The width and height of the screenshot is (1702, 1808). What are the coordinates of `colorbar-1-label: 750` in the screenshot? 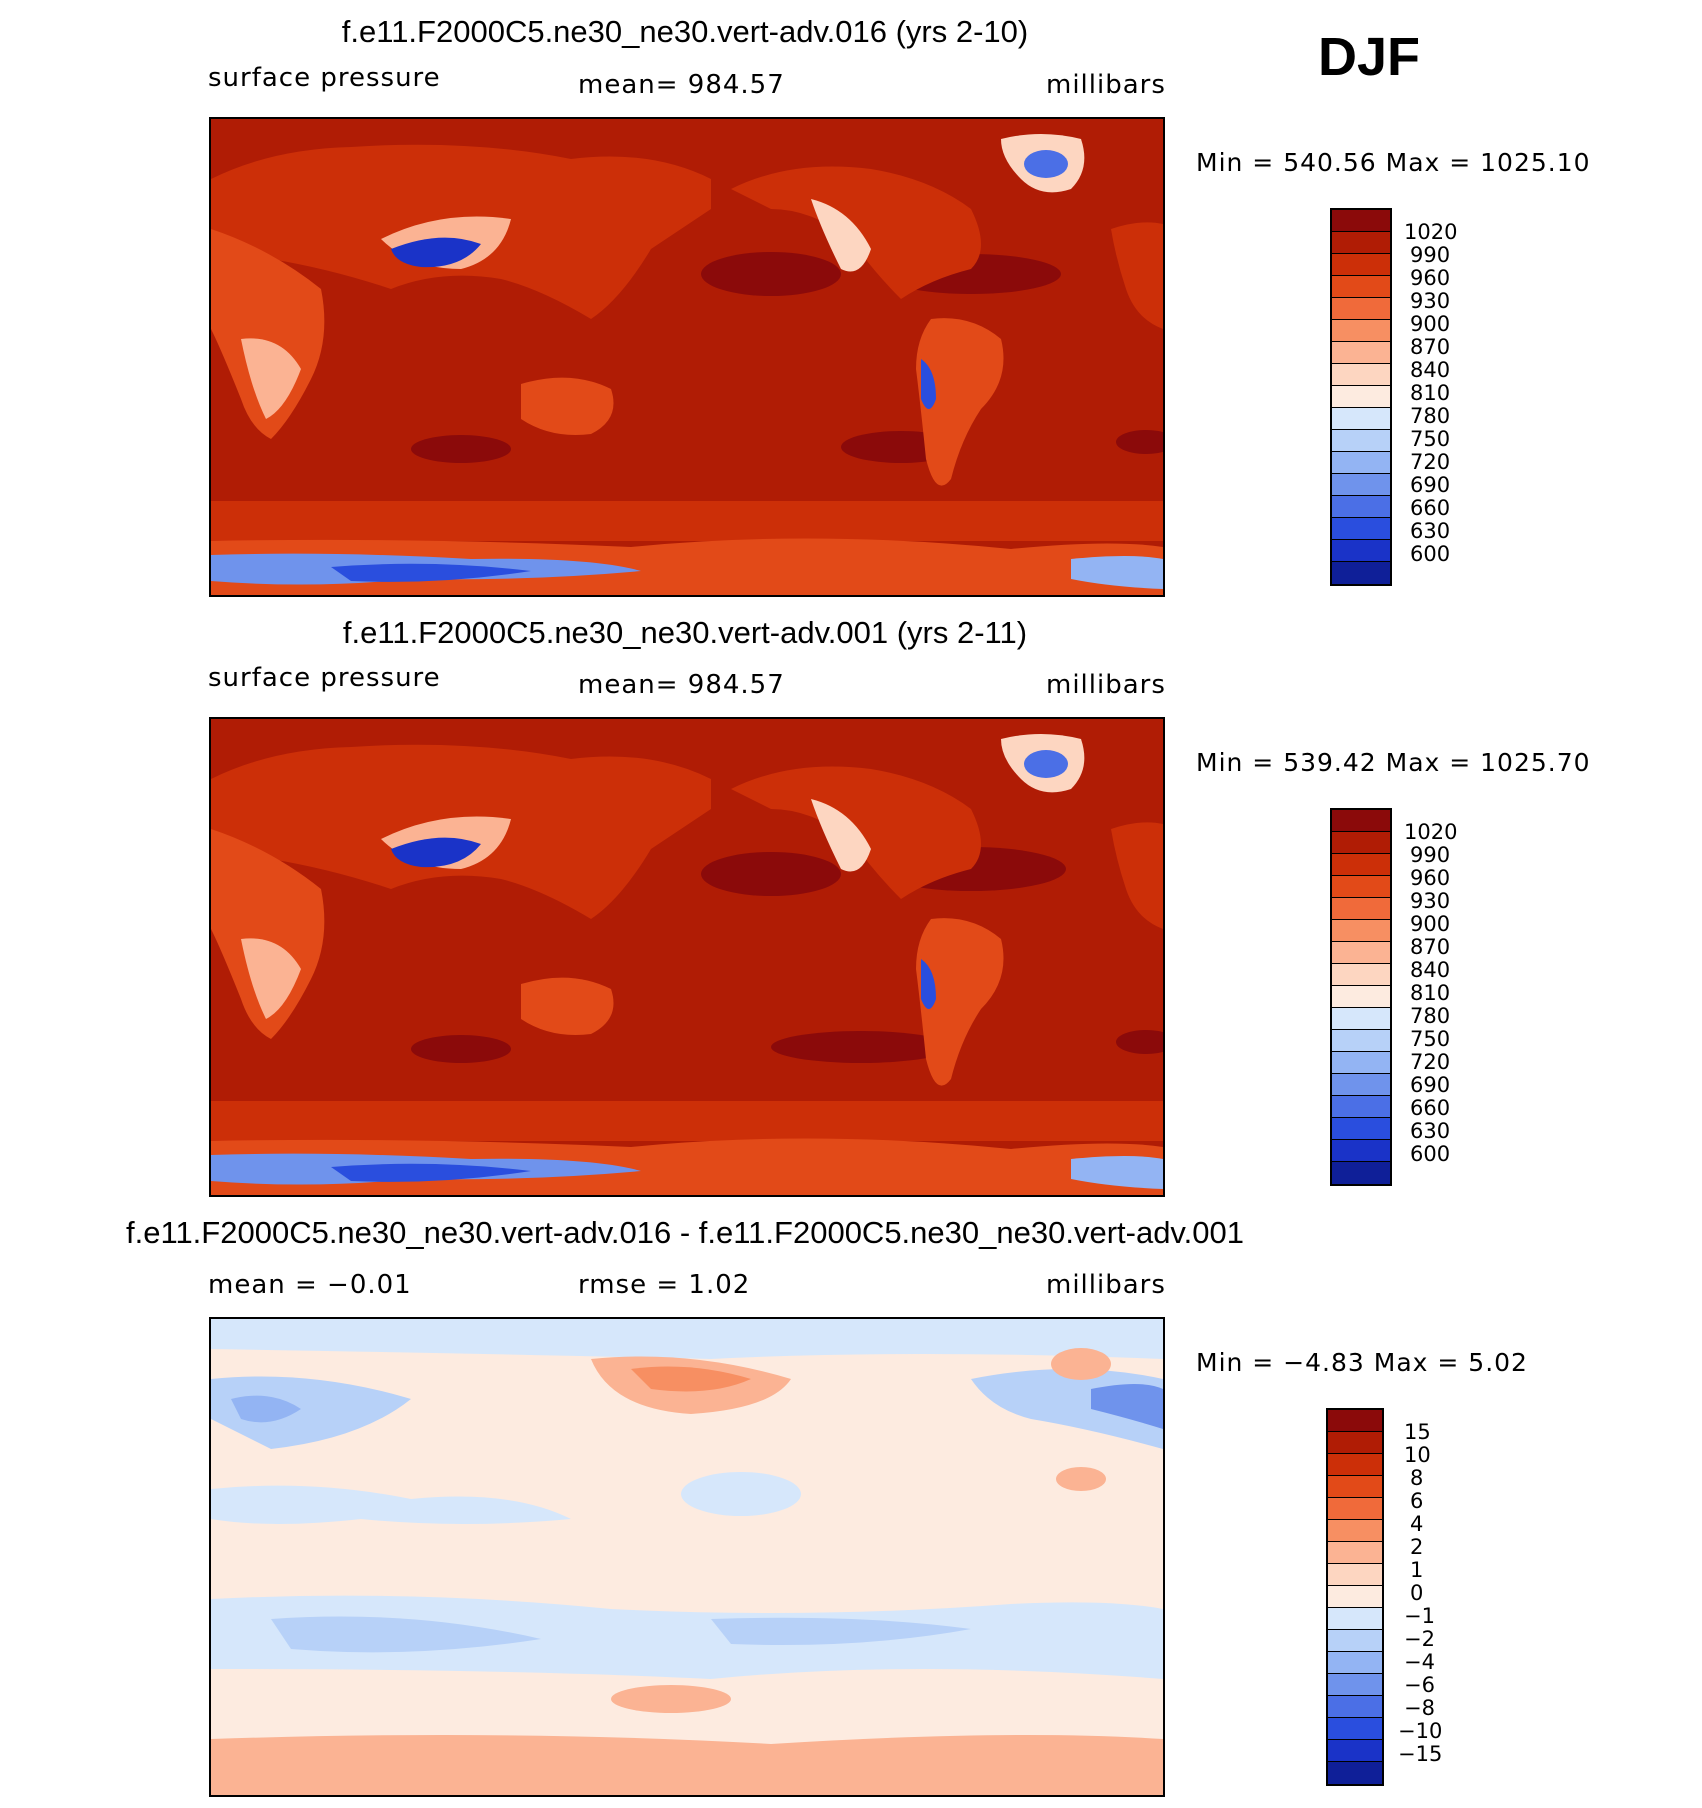 It's located at (1430, 439).